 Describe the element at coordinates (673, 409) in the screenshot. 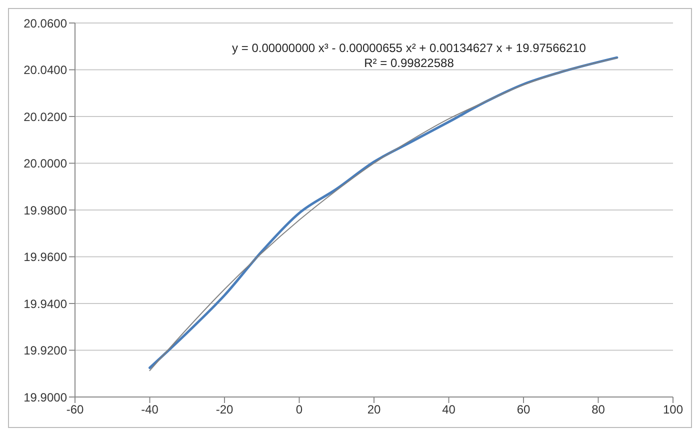

I see `x-tick-label: 100` at that location.